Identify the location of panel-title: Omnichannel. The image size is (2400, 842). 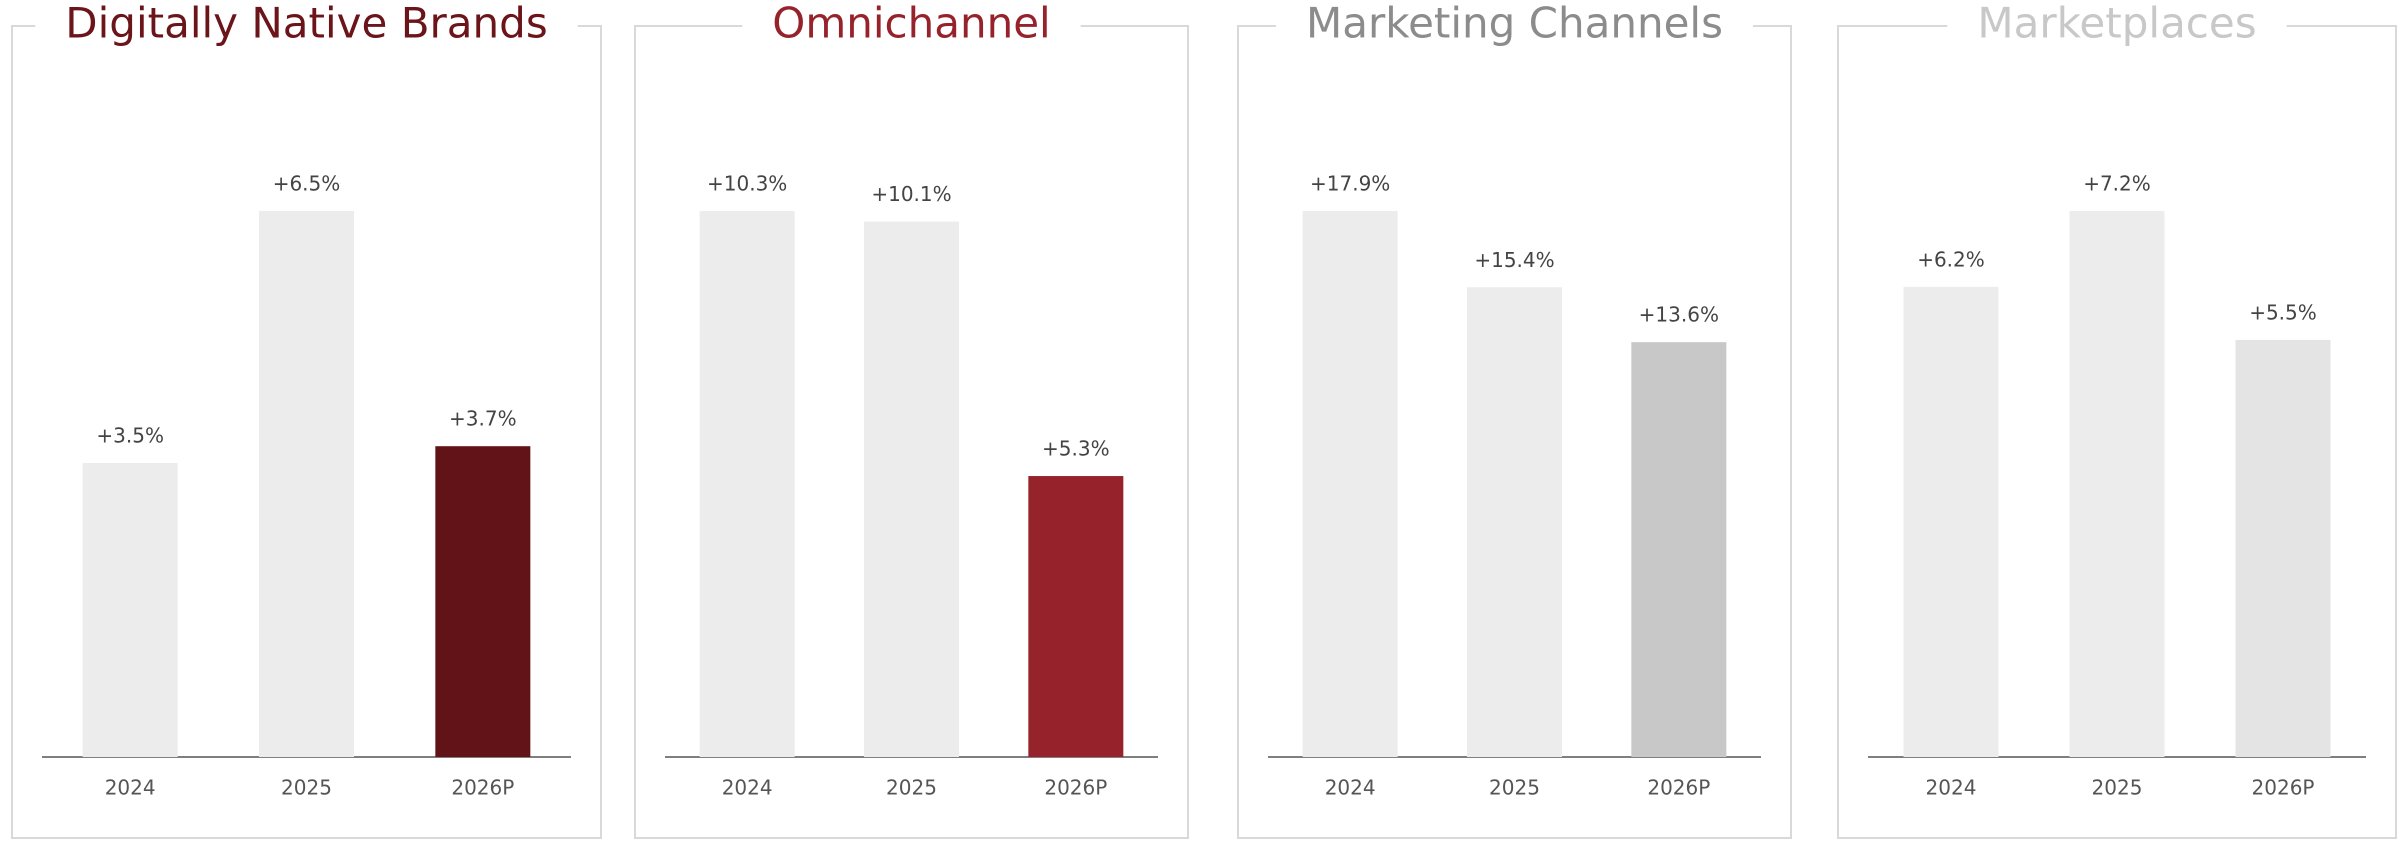
(911, 24).